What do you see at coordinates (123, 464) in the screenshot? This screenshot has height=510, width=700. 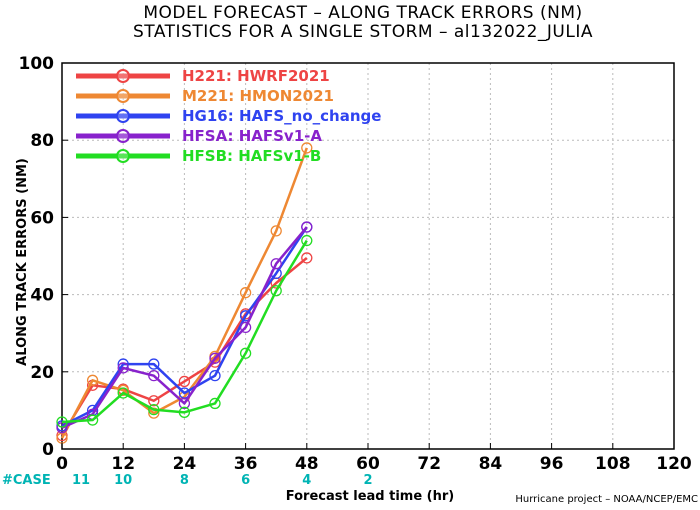 I see `x-tick-label: 12` at bounding box center [123, 464].